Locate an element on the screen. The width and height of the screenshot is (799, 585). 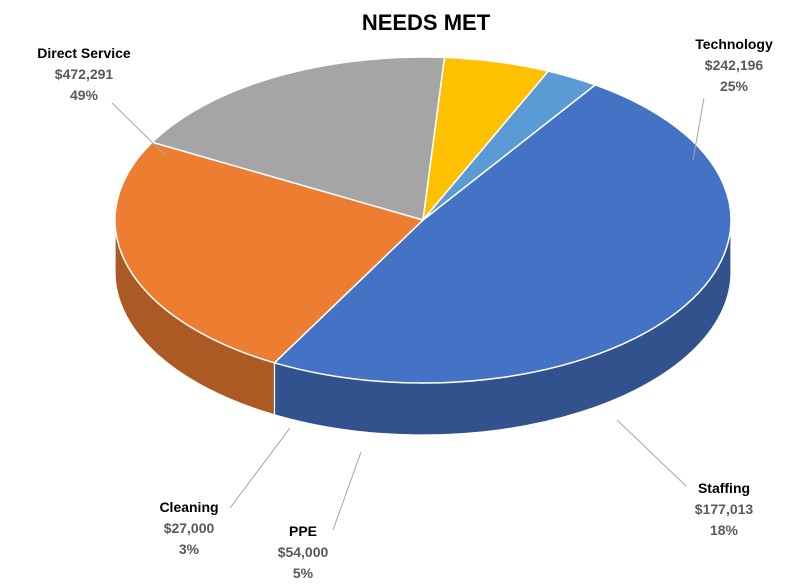
leader-direct-service is located at coordinates (138, 129).